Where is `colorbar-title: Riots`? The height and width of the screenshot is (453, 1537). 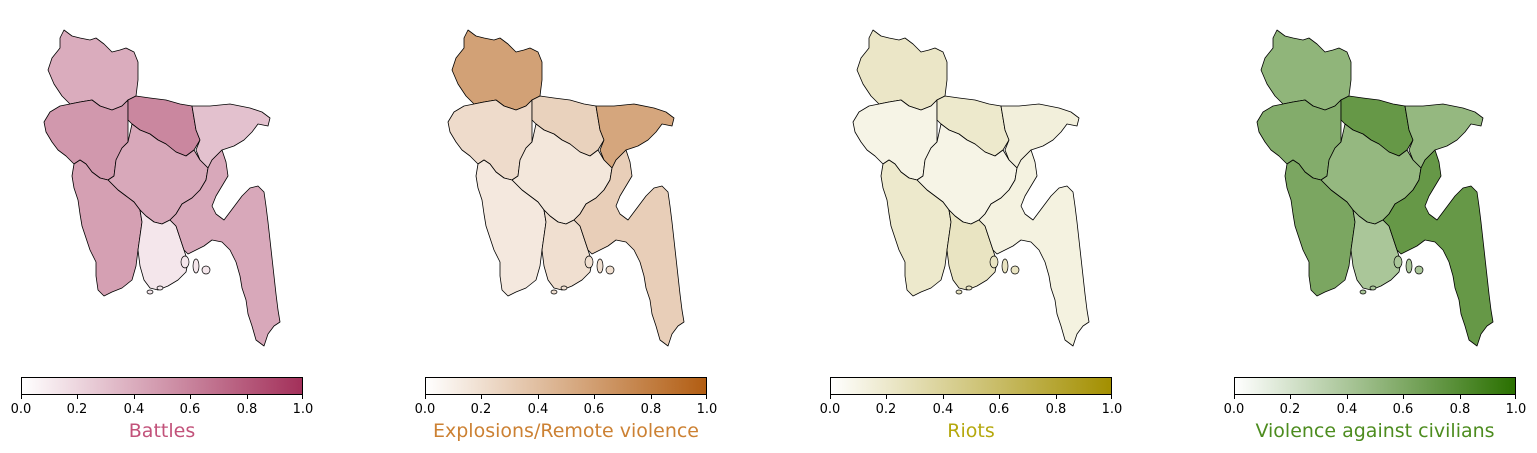 colorbar-title: Riots is located at coordinates (971, 431).